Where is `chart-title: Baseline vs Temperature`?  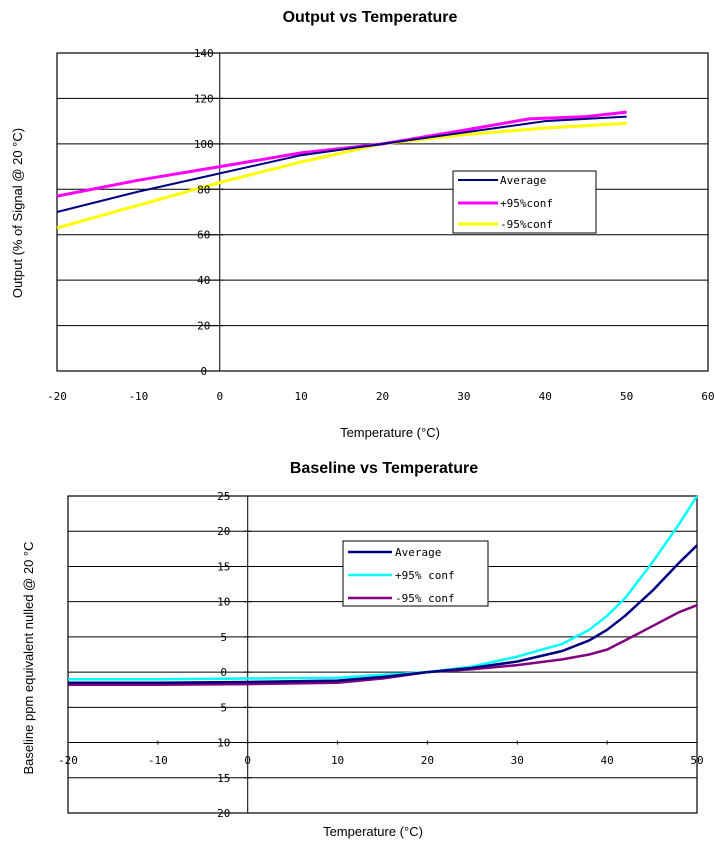 chart-title: Baseline vs Temperature is located at coordinates (384, 468).